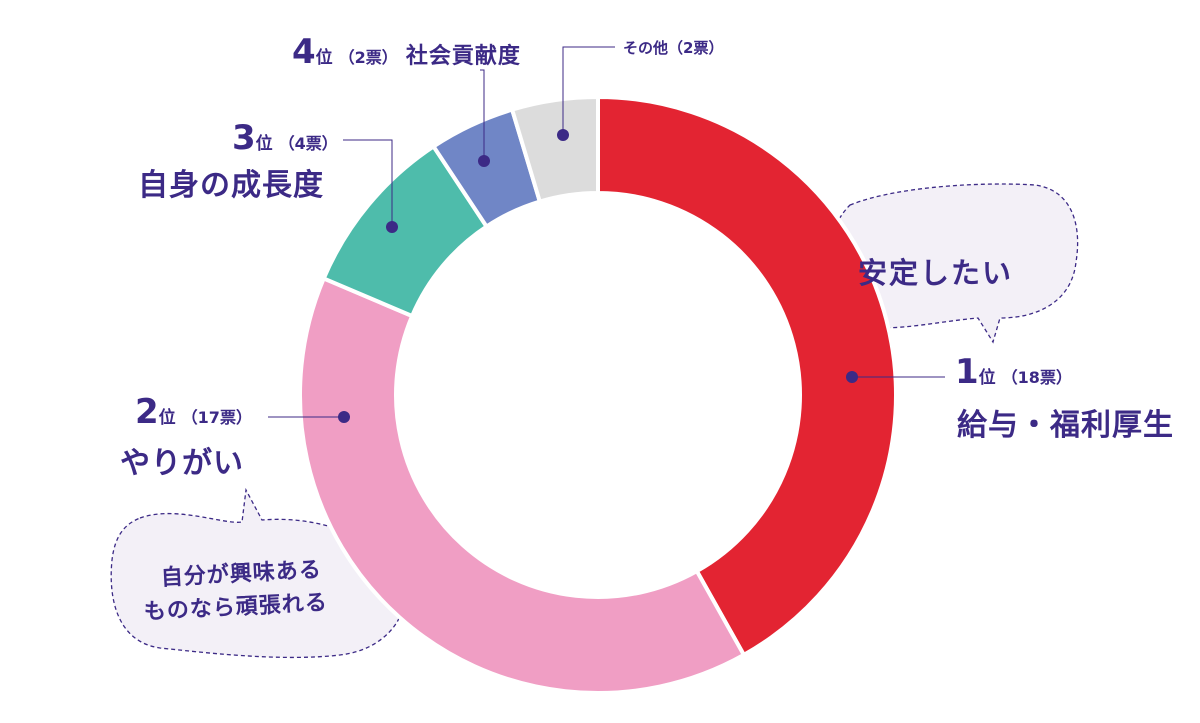 The height and width of the screenshot is (723, 1200). Describe the element at coordinates (646, 48) in the screenshot. I see `category-other: その他` at that location.